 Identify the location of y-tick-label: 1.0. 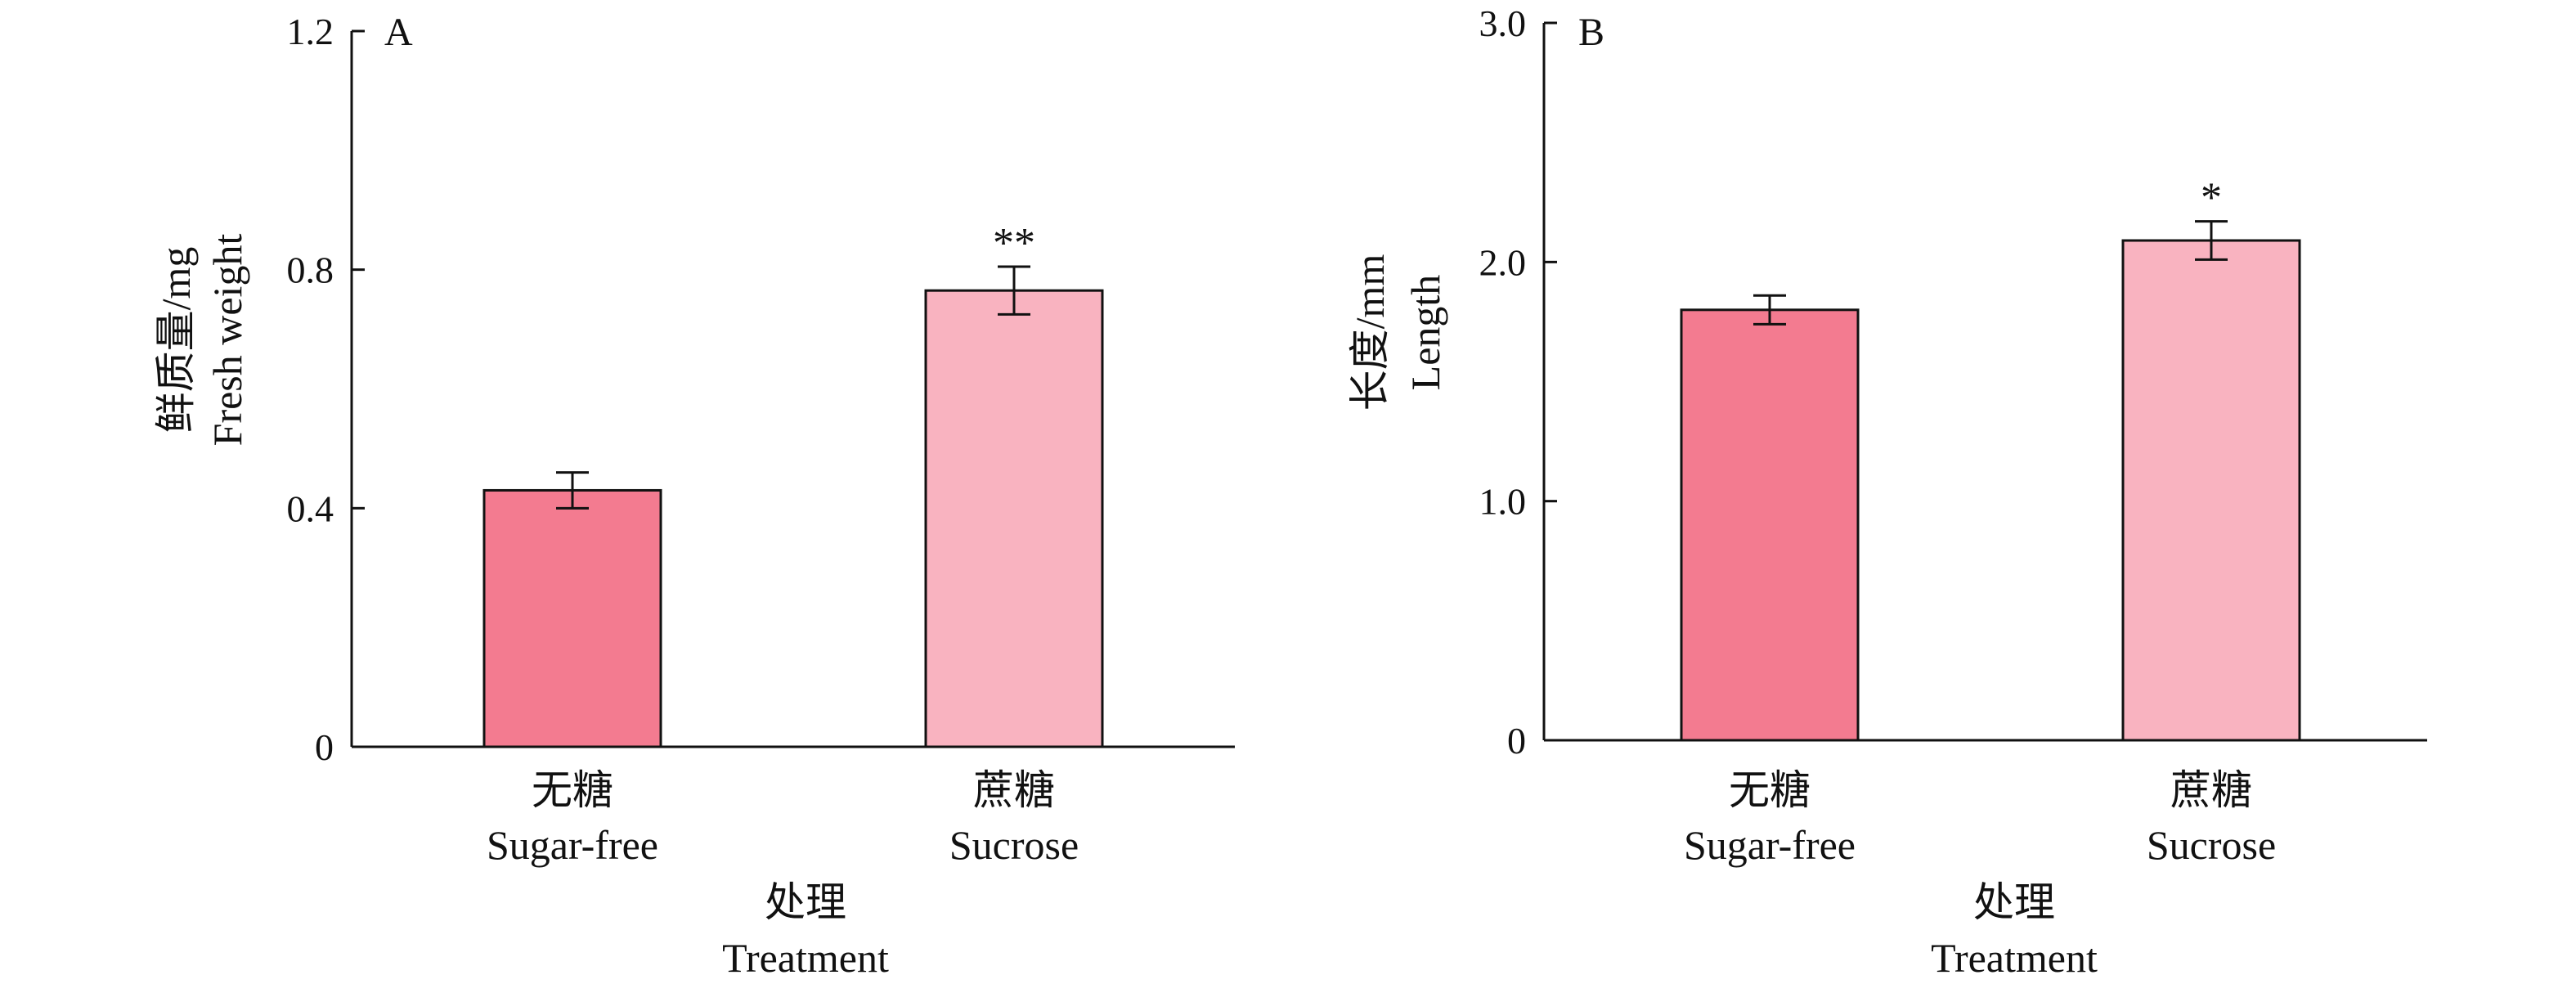
(1503, 502).